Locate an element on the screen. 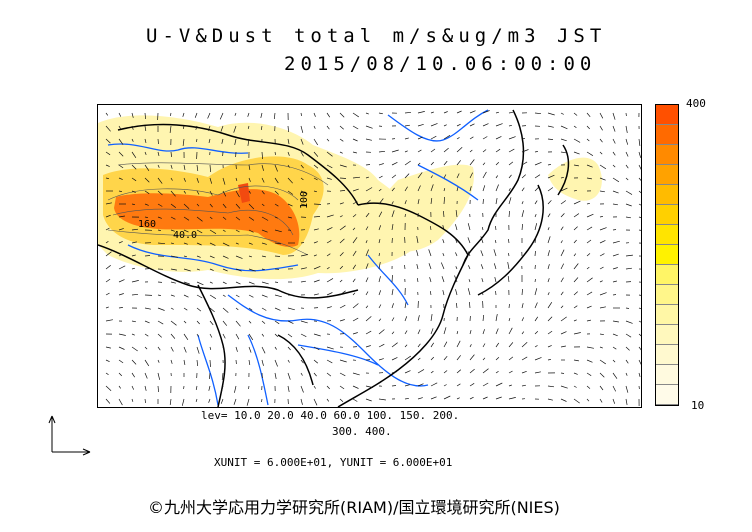  vector-units: XUNIT = 6.000E+01, YUNIT = 6.000E+01 is located at coordinates (333, 462).